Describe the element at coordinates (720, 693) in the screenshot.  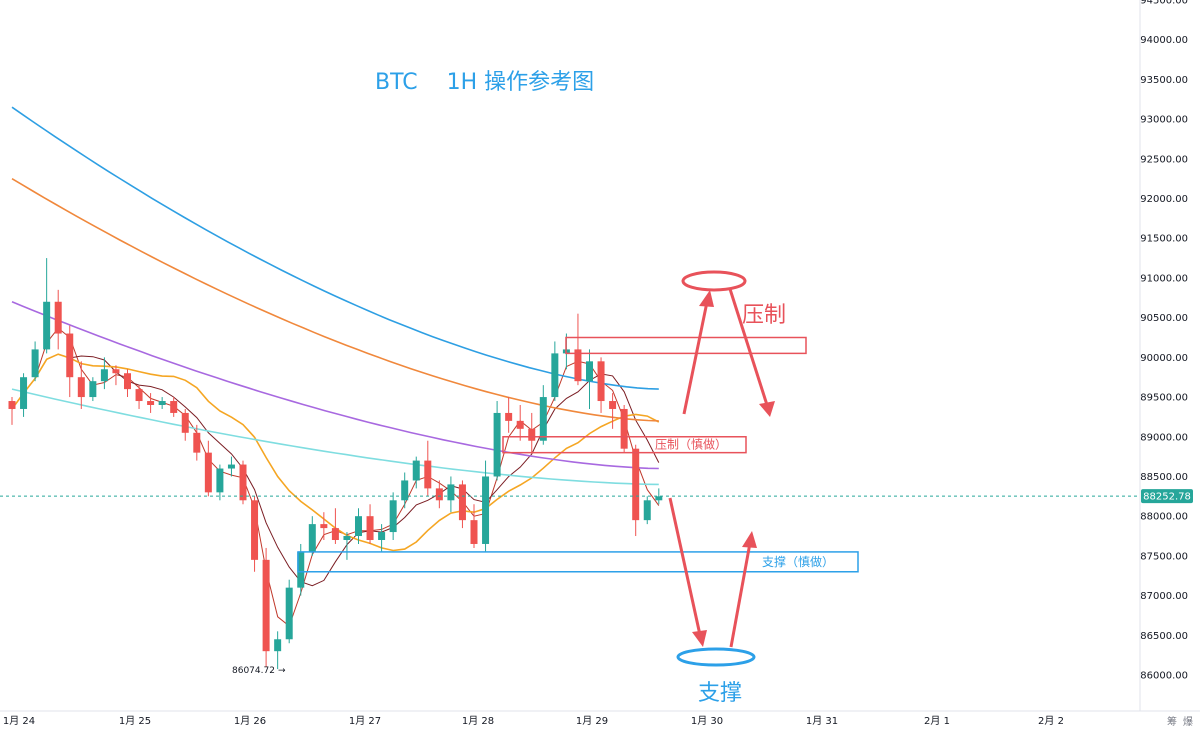
I see `support-big-label: 支撑` at that location.